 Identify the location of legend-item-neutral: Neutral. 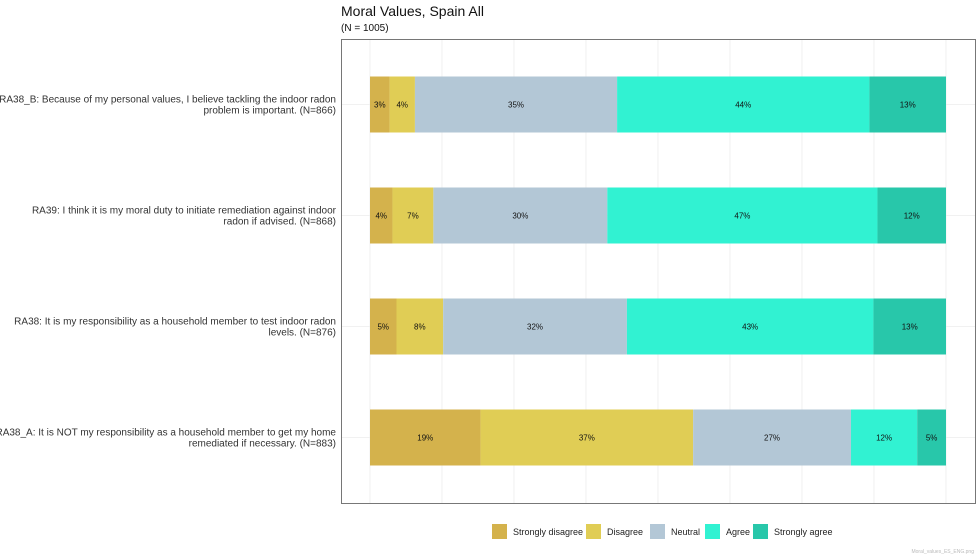
(675, 531).